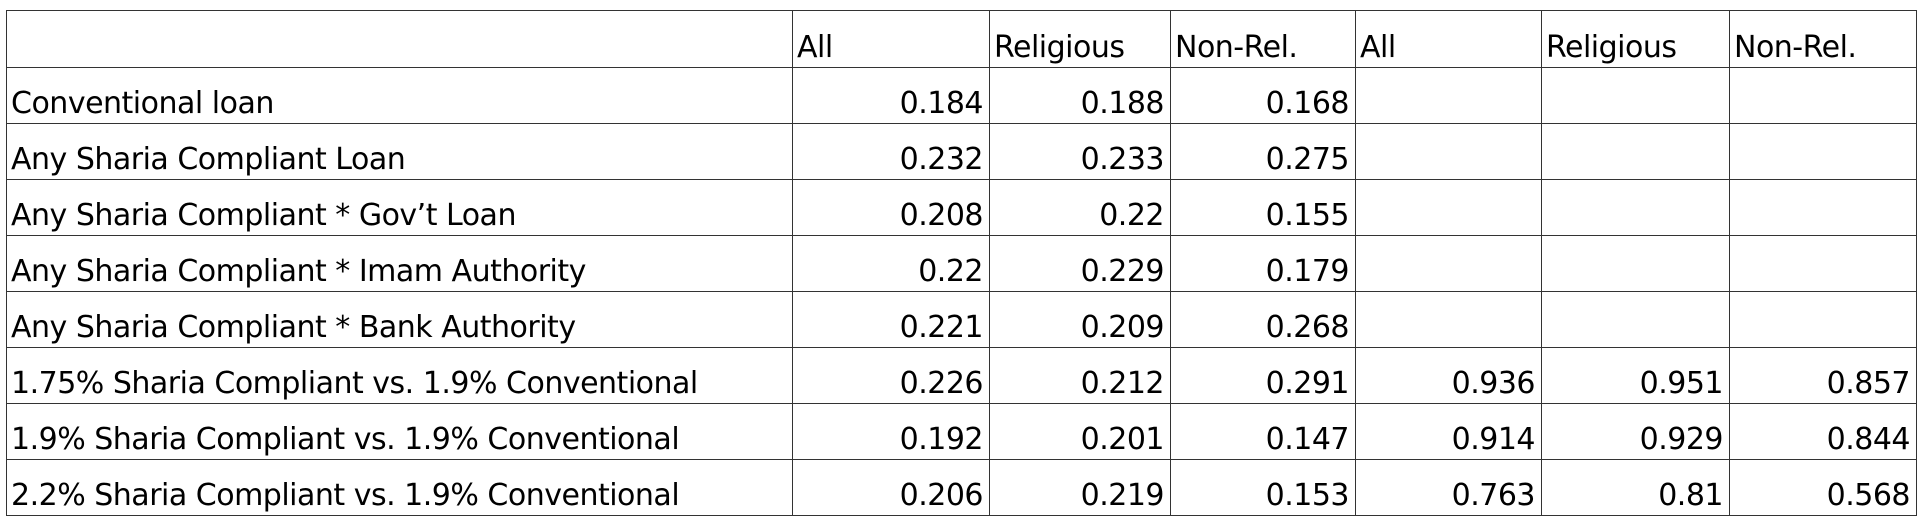  I want to click on value-cell: 0.929, so click(1635, 431).